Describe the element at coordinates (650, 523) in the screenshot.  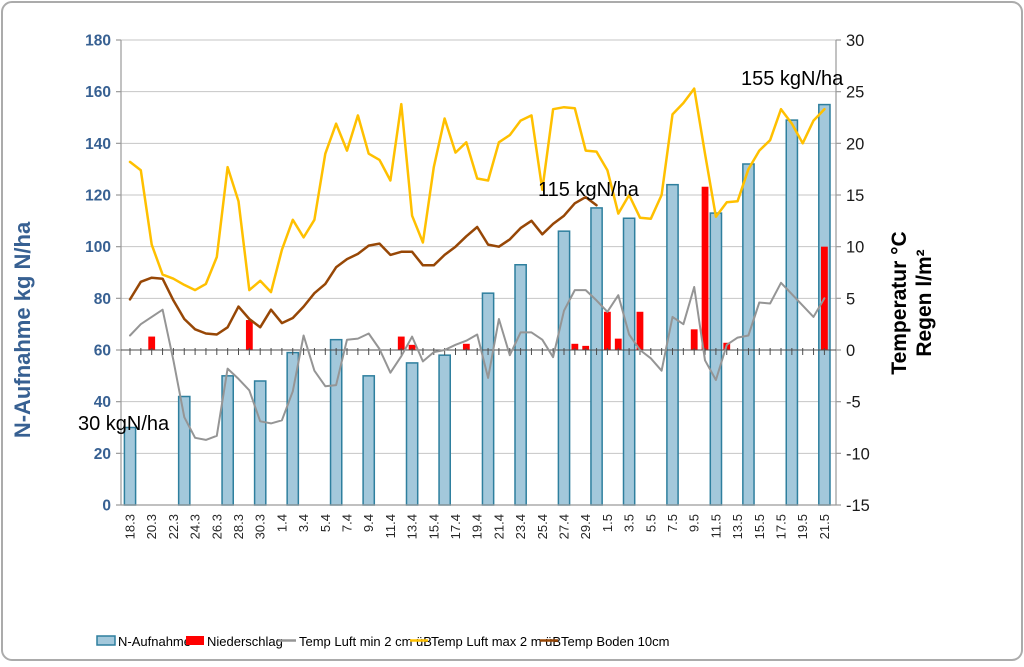
I see `x-axis-label: 5.5` at that location.